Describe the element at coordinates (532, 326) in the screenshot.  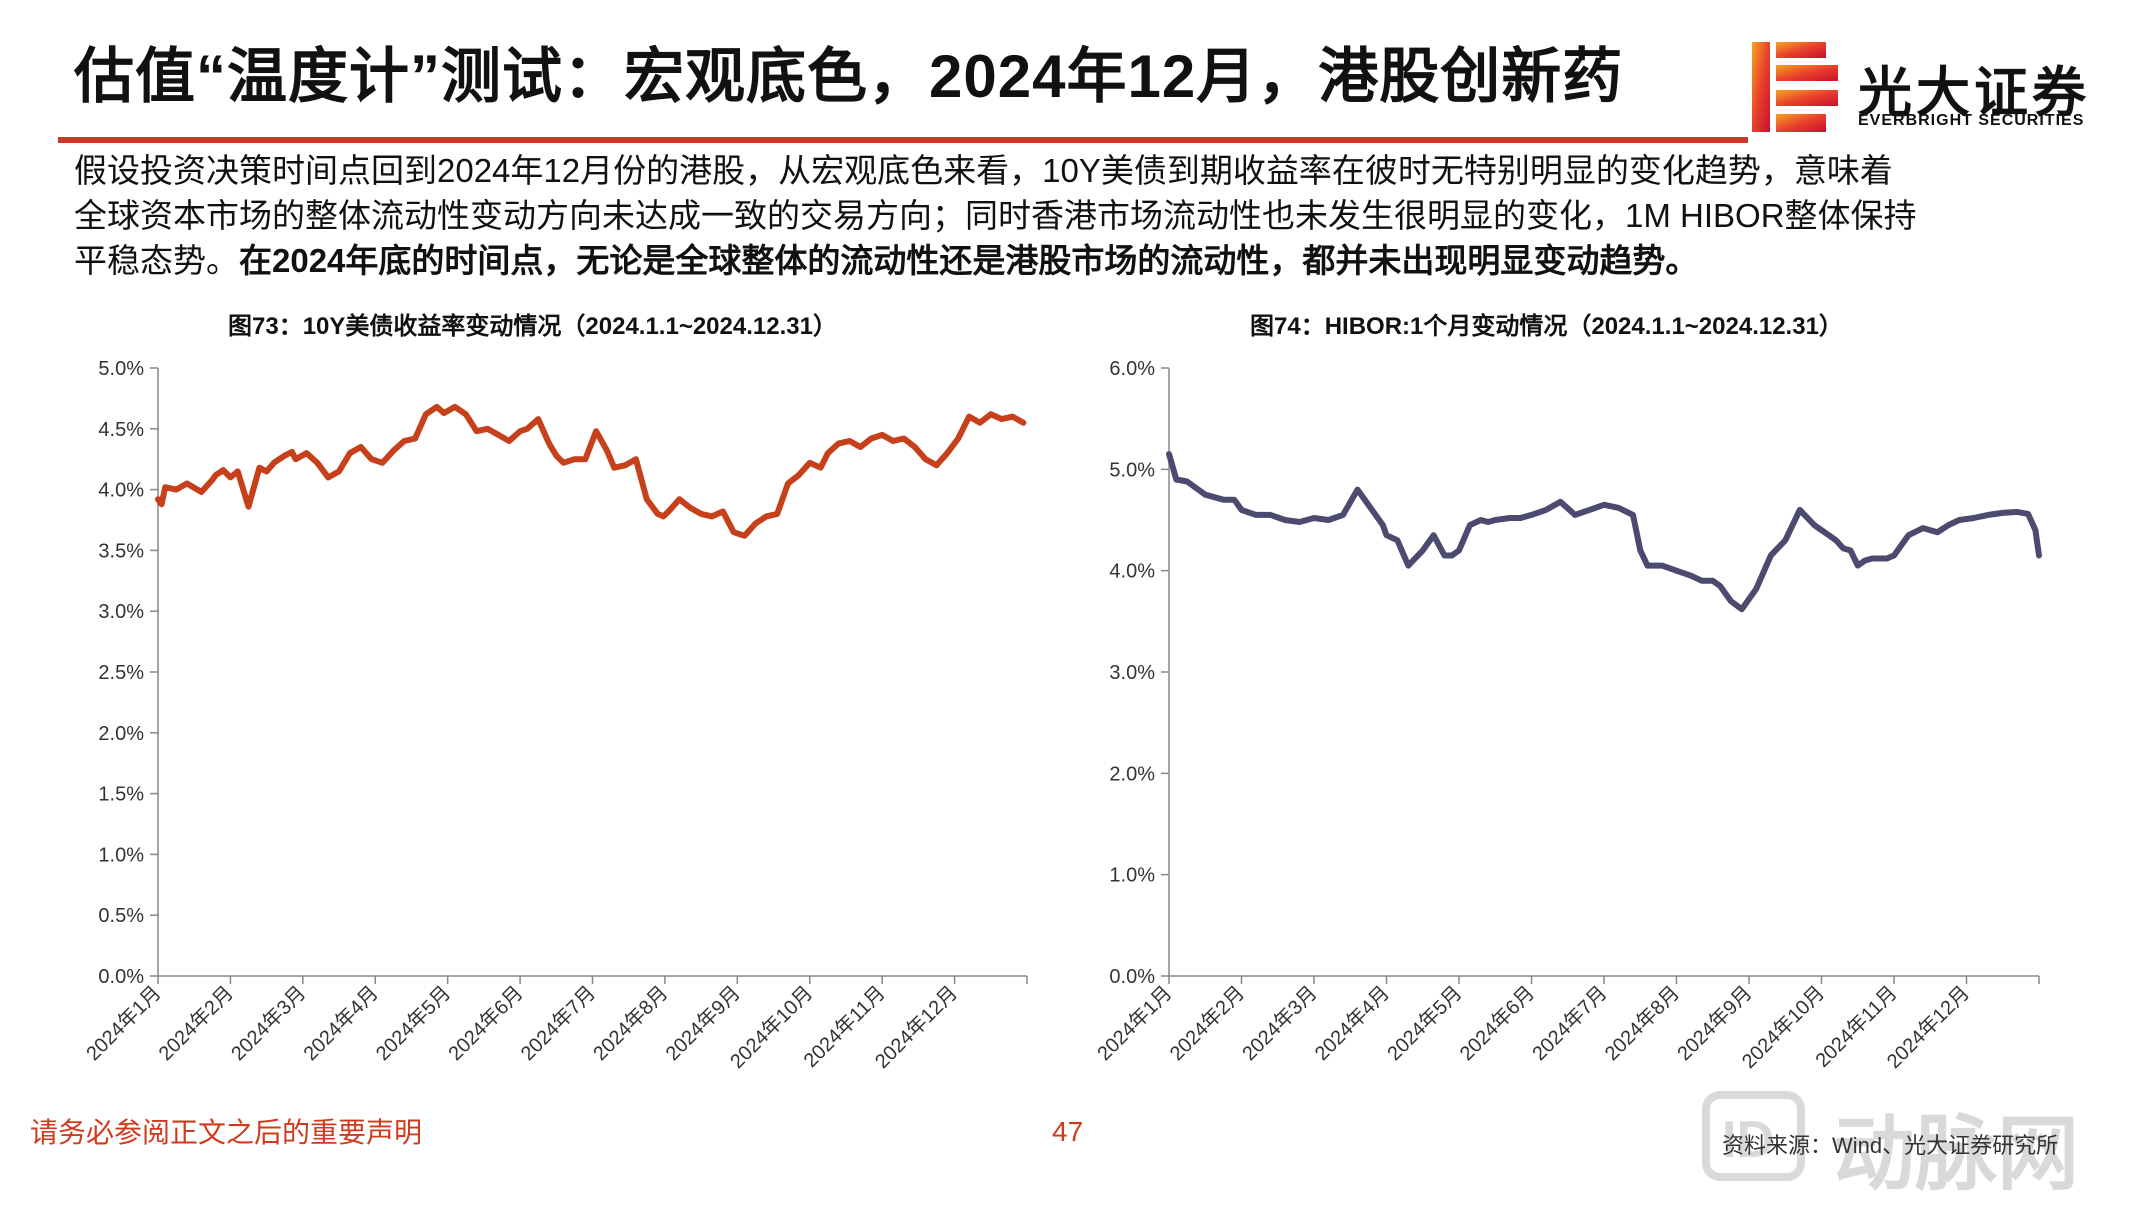
I see `chart-73-title: 图73：10Y美债收益率变动情况（2024.1.1~2024.12.31）` at that location.